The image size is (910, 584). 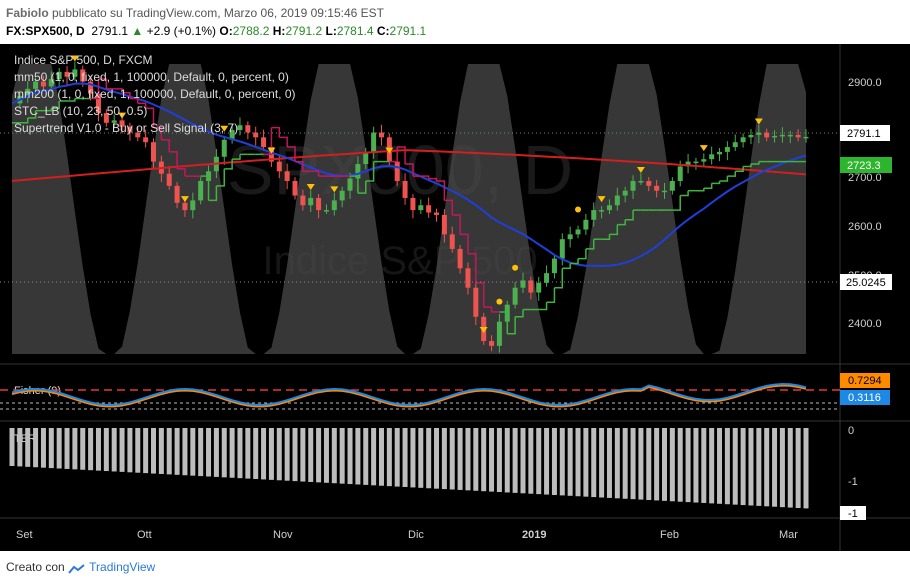 I want to click on legend-title: Indice S&P 500, D, FXCM, so click(x=83, y=60).